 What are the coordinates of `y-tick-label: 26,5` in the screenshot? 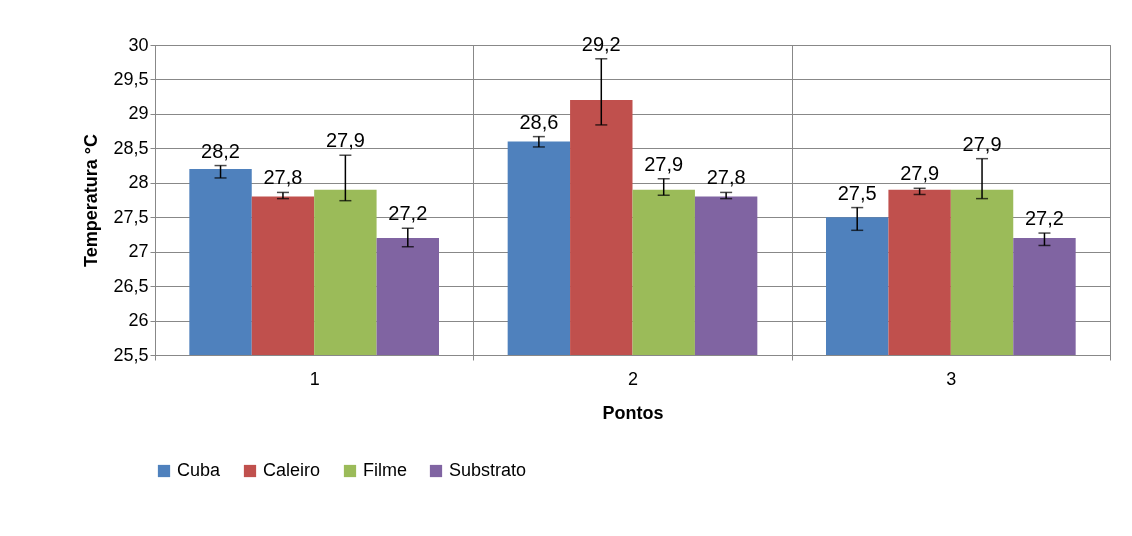 It's located at (131, 285).